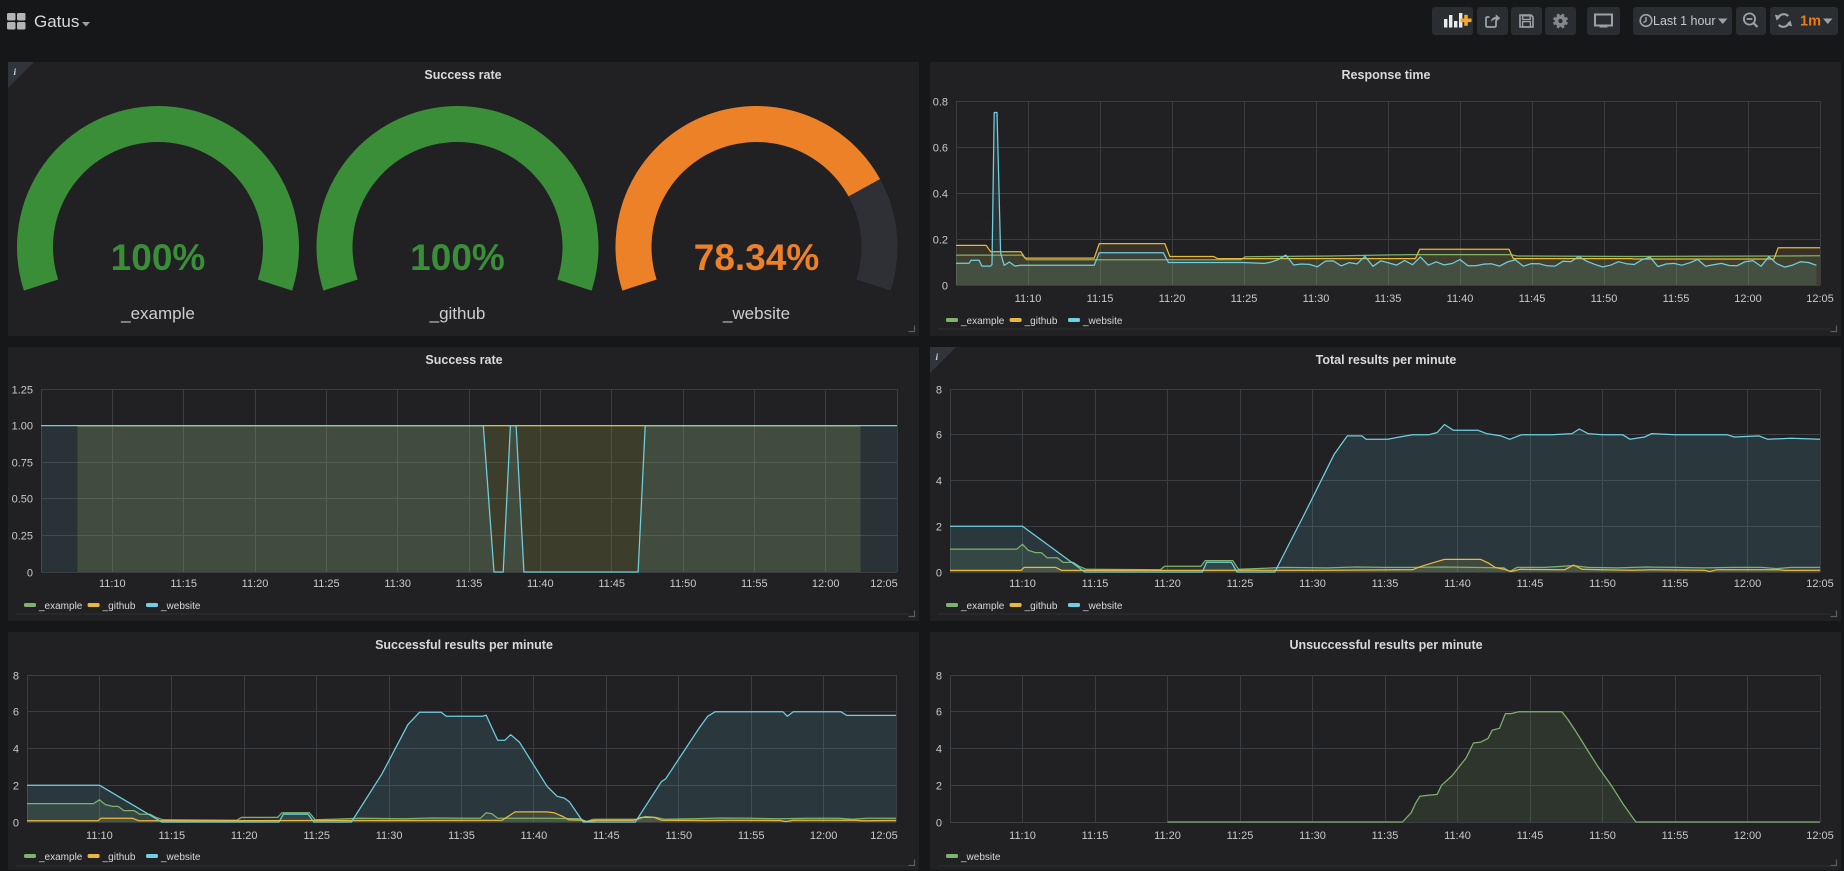 This screenshot has height=871, width=1844. I want to click on svg-text: 0.2, so click(940, 241).